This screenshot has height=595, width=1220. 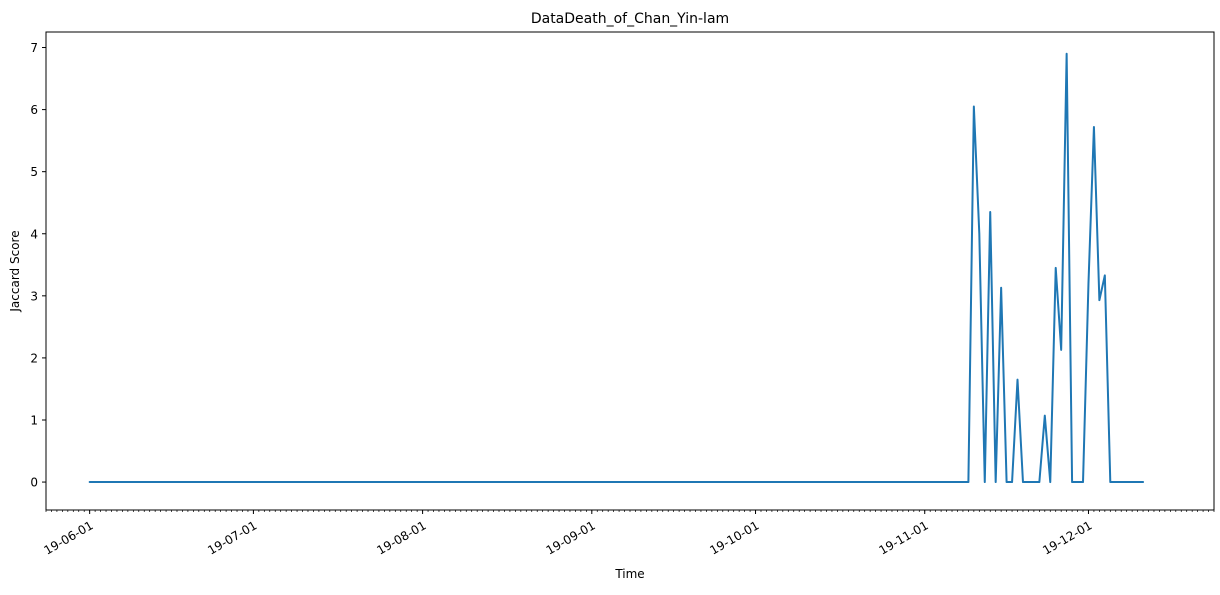 I want to click on x-tick-label: 19-11-01, so click(x=904, y=537).